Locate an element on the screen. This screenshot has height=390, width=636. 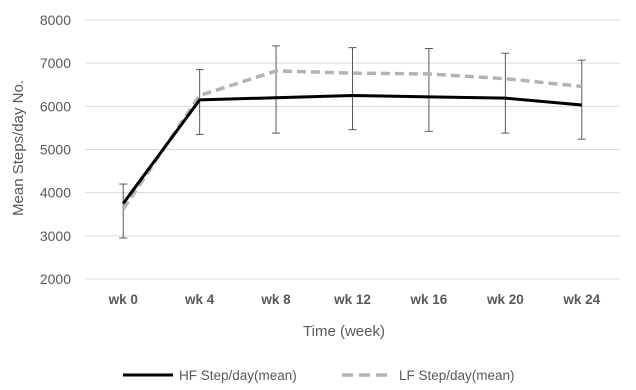
x-tick-label: wk 4 is located at coordinates (199, 299).